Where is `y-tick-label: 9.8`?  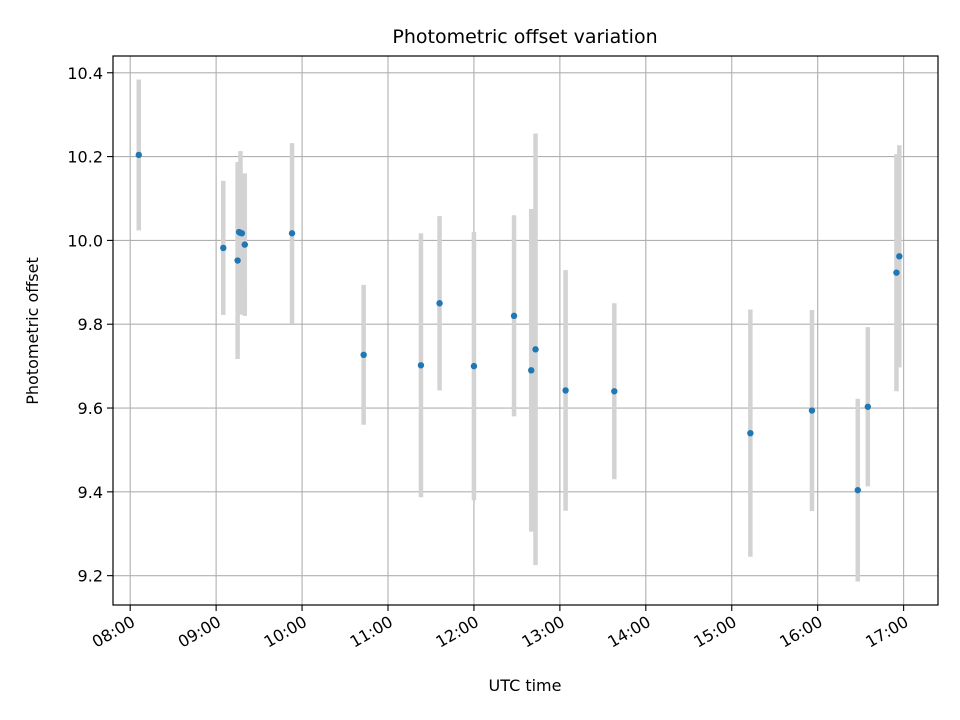
y-tick-label: 9.8 is located at coordinates (90, 324).